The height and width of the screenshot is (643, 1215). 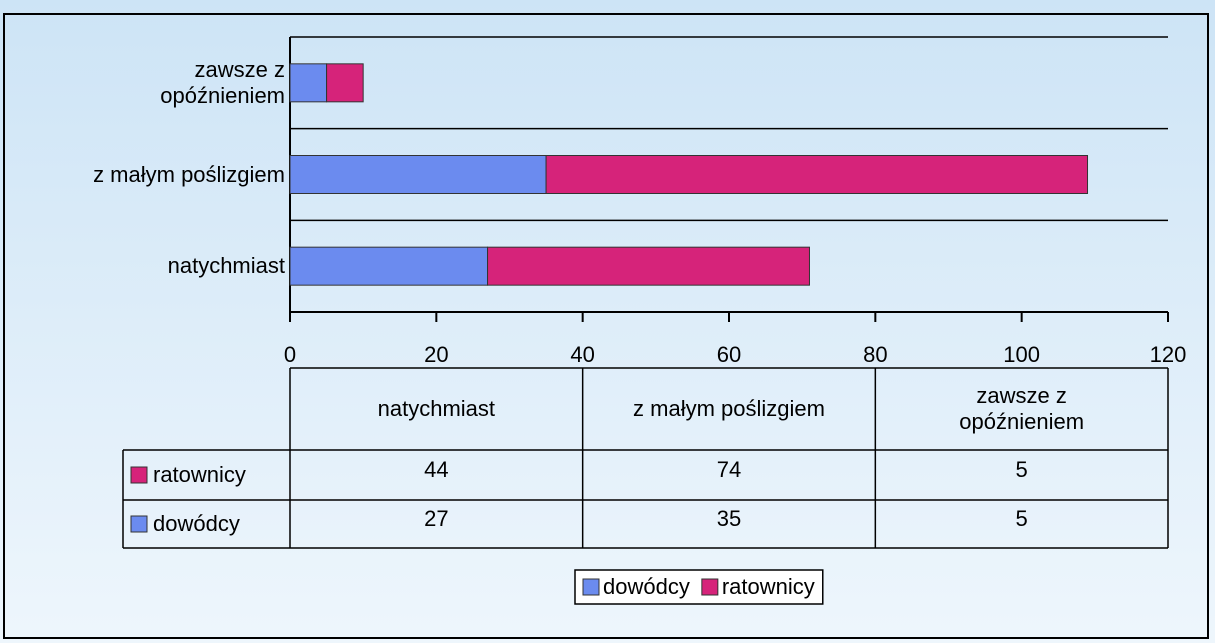 I want to click on x-tick-label: 80, so click(x=875, y=354).